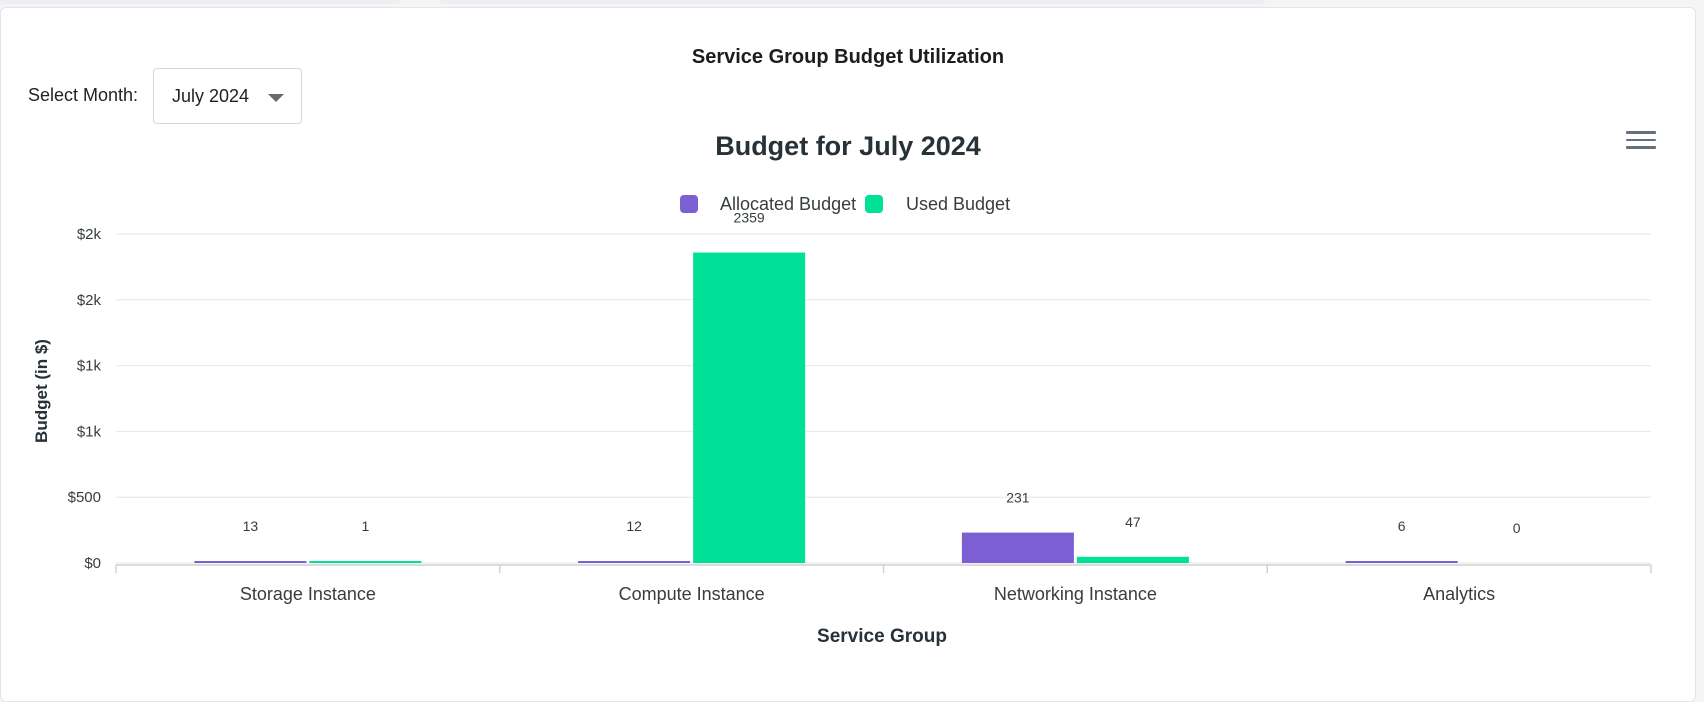  What do you see at coordinates (41, 391) in the screenshot?
I see `y-axis-title: Budget (in $)` at bounding box center [41, 391].